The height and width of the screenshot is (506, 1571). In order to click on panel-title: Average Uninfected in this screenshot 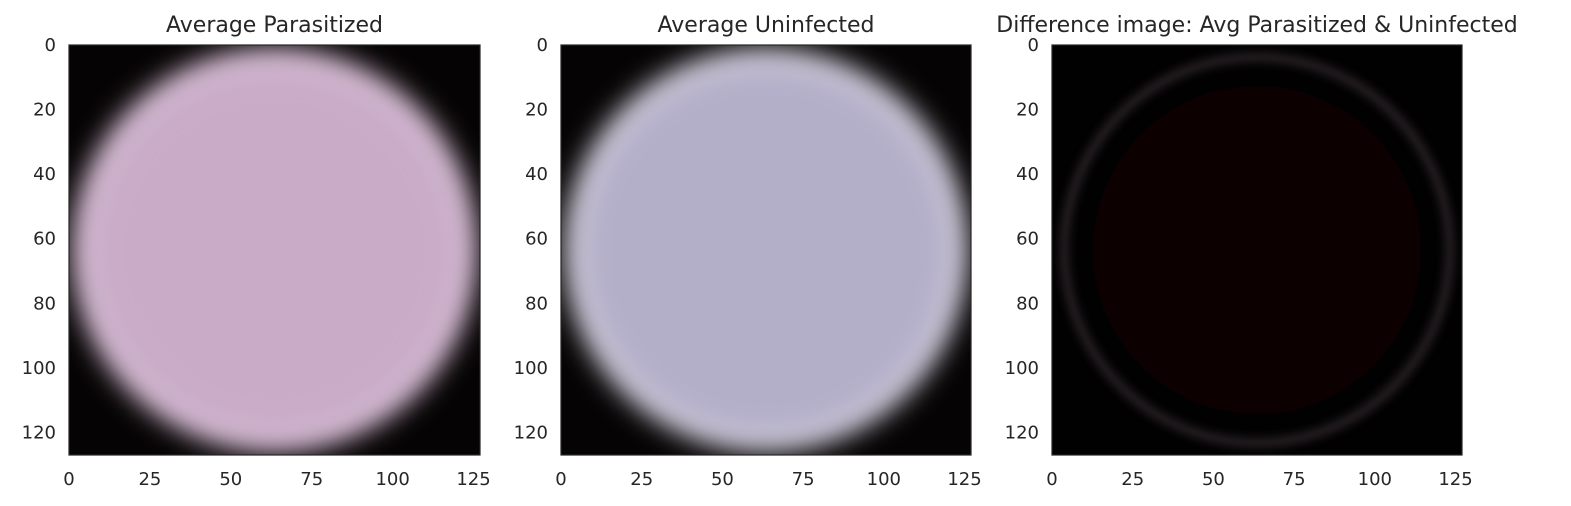, I will do `click(766, 25)`.